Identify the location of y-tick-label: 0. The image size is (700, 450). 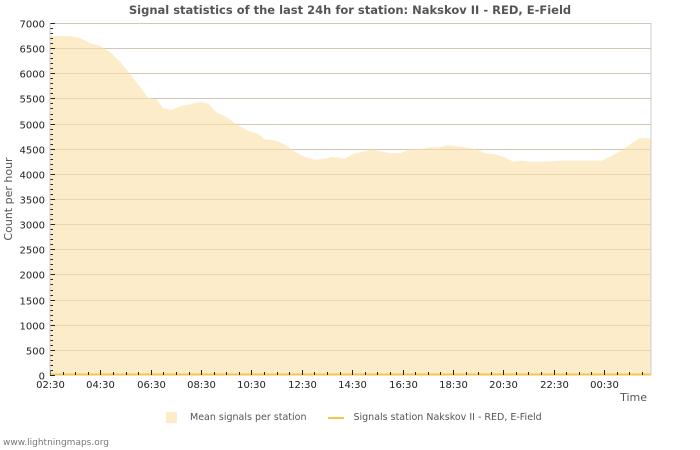
(42, 377).